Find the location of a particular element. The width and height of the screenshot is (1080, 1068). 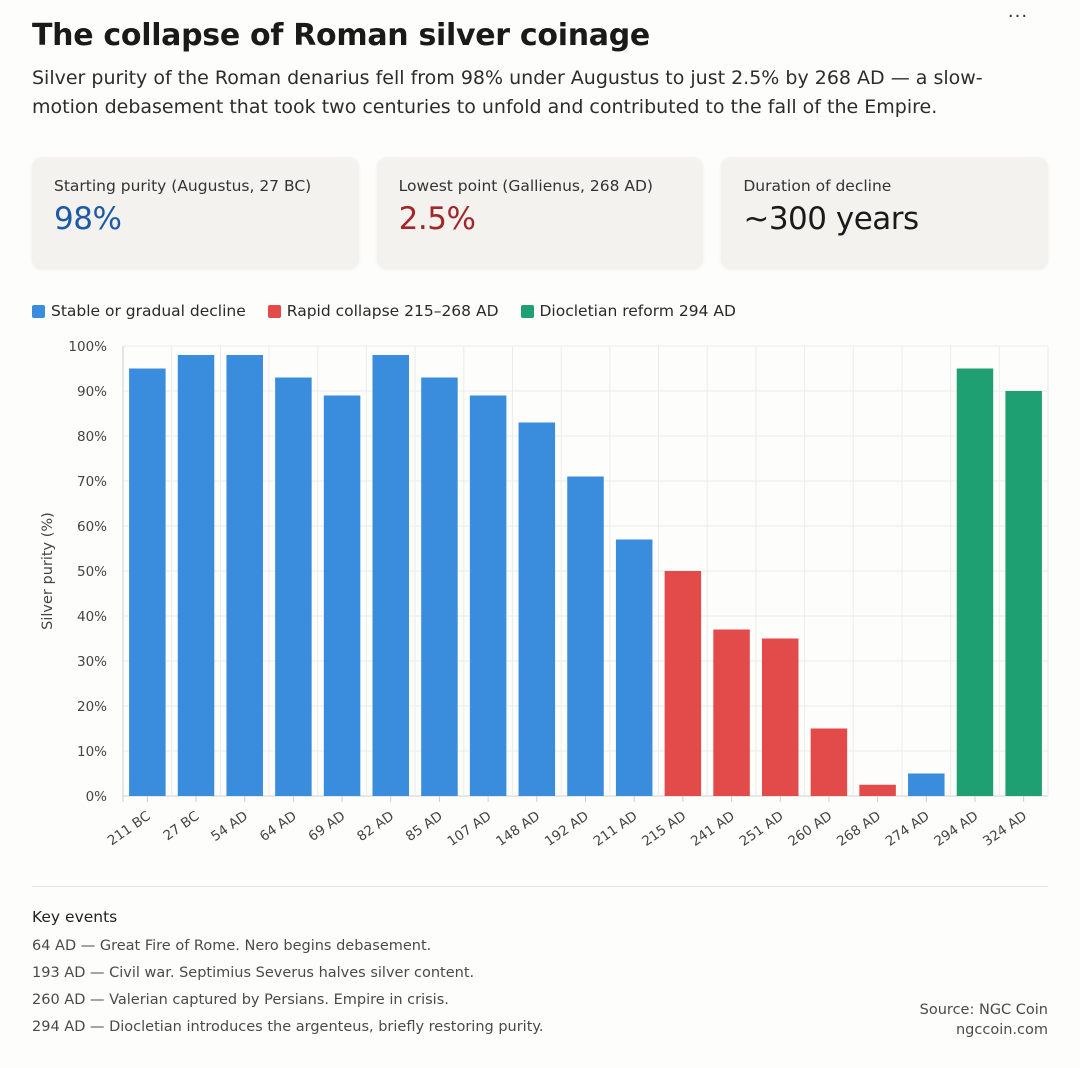

stat-card-duration: Duration of decline ~300 years is located at coordinates (885, 213).